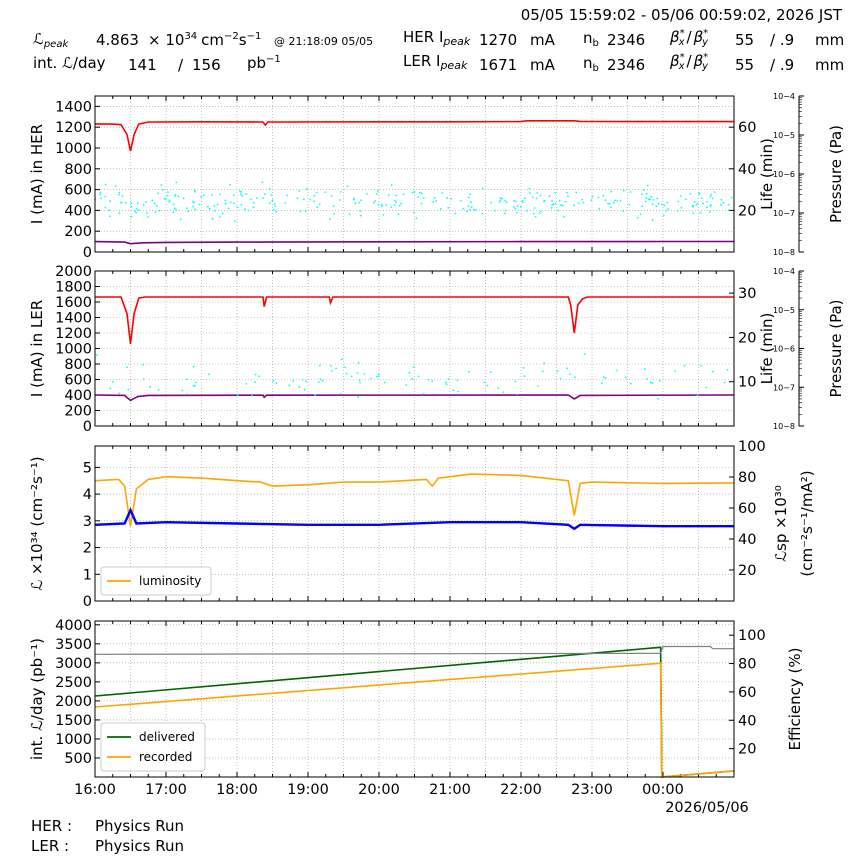  I want to click on pressure-tick-label: 10−7, so click(784, 213).